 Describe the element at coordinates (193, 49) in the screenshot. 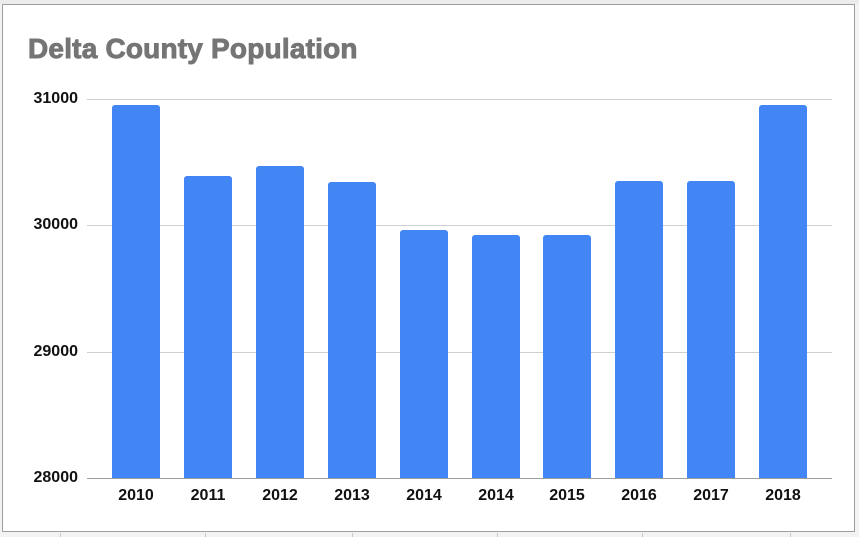

I see `chart-title: Delta County Population` at that location.